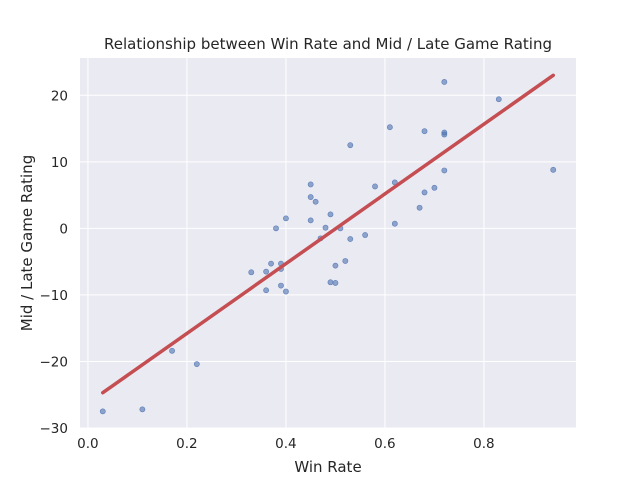 The image size is (640, 480). What do you see at coordinates (59, 163) in the screenshot?
I see `y-tick-label: 10` at bounding box center [59, 163].